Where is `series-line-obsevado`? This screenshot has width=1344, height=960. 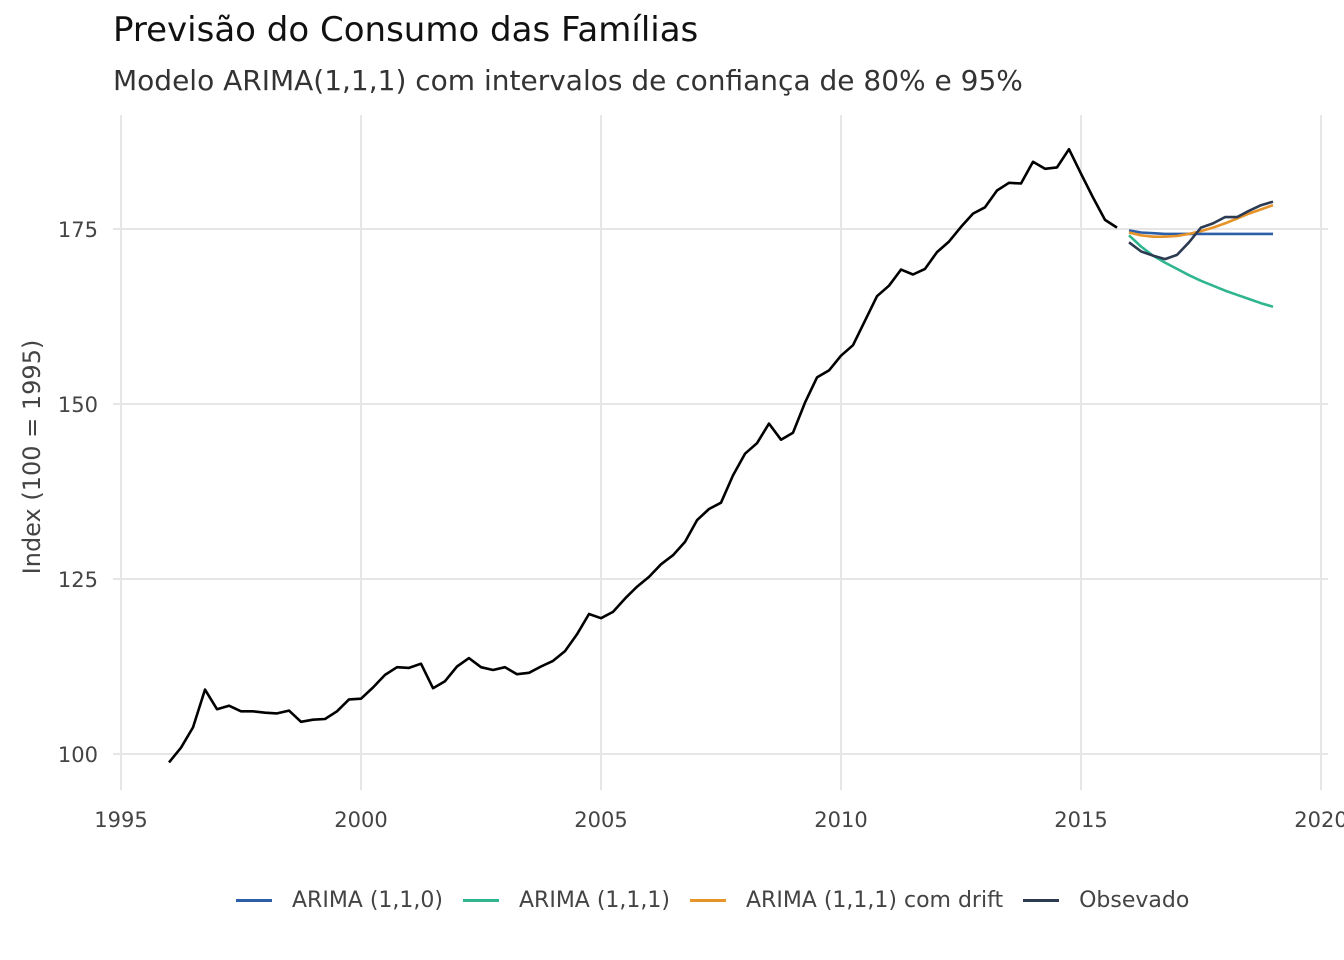 series-line-obsevado is located at coordinates (1201, 230).